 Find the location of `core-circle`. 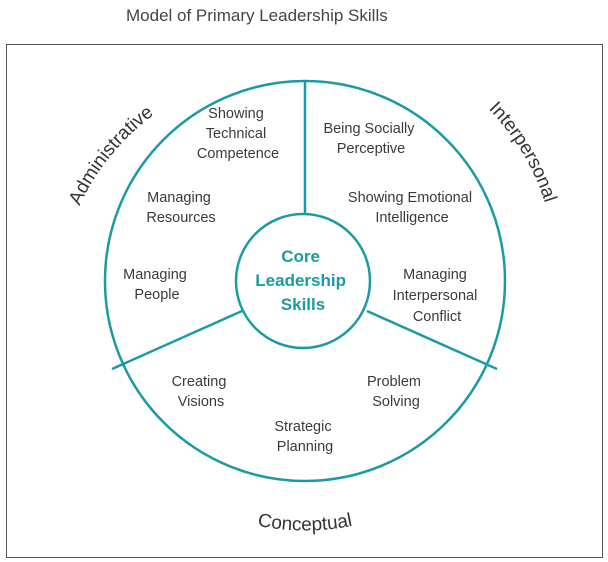

core-circle is located at coordinates (303, 281).